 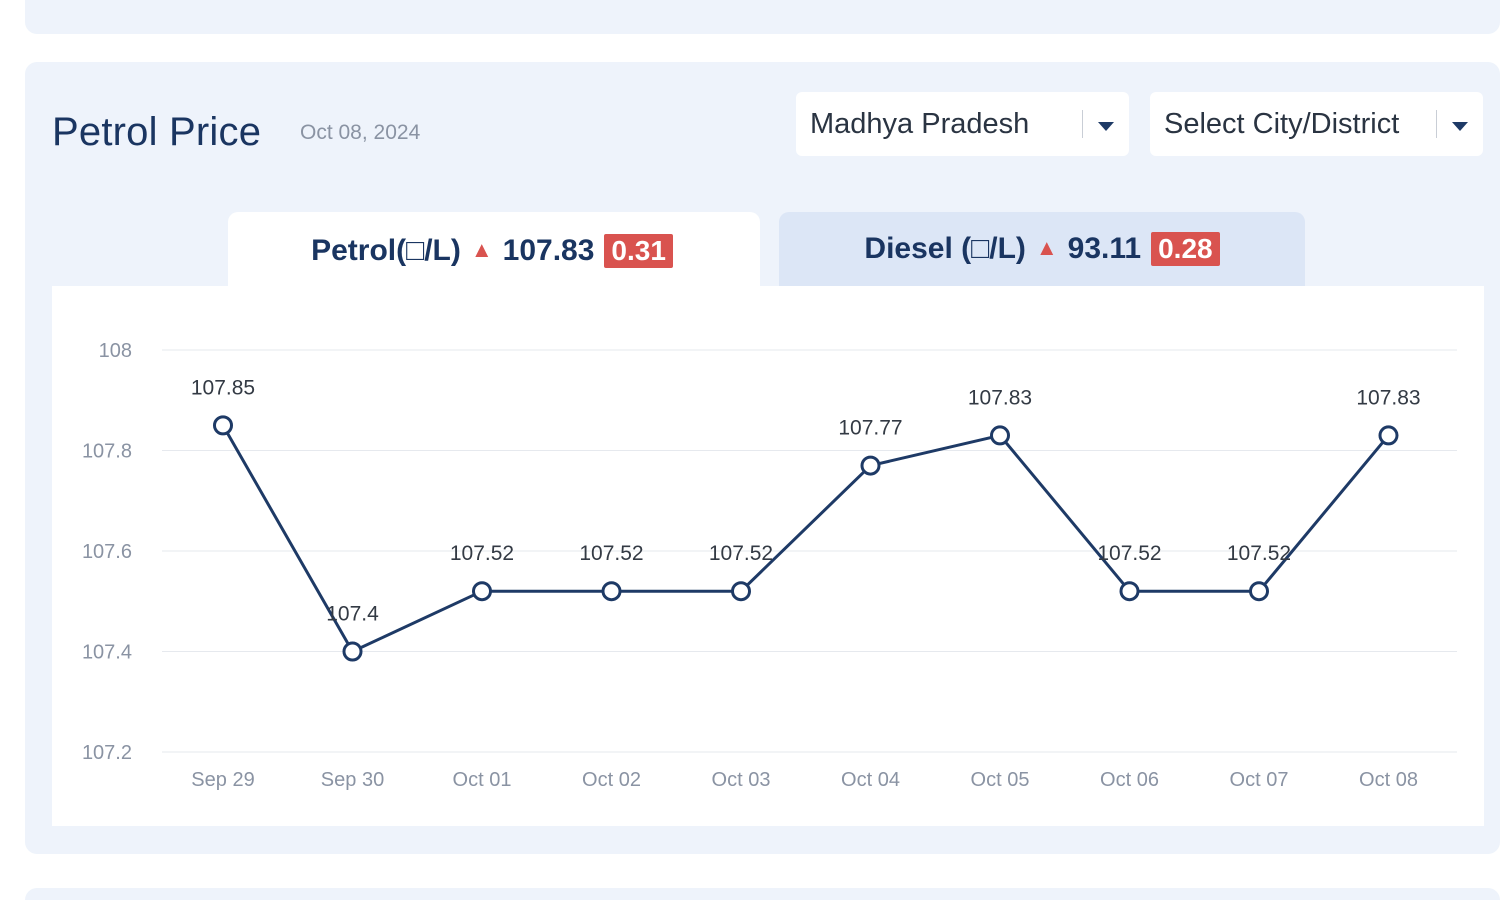 I want to click on tab-petrol-label: Petrol(□/L), so click(x=386, y=250).